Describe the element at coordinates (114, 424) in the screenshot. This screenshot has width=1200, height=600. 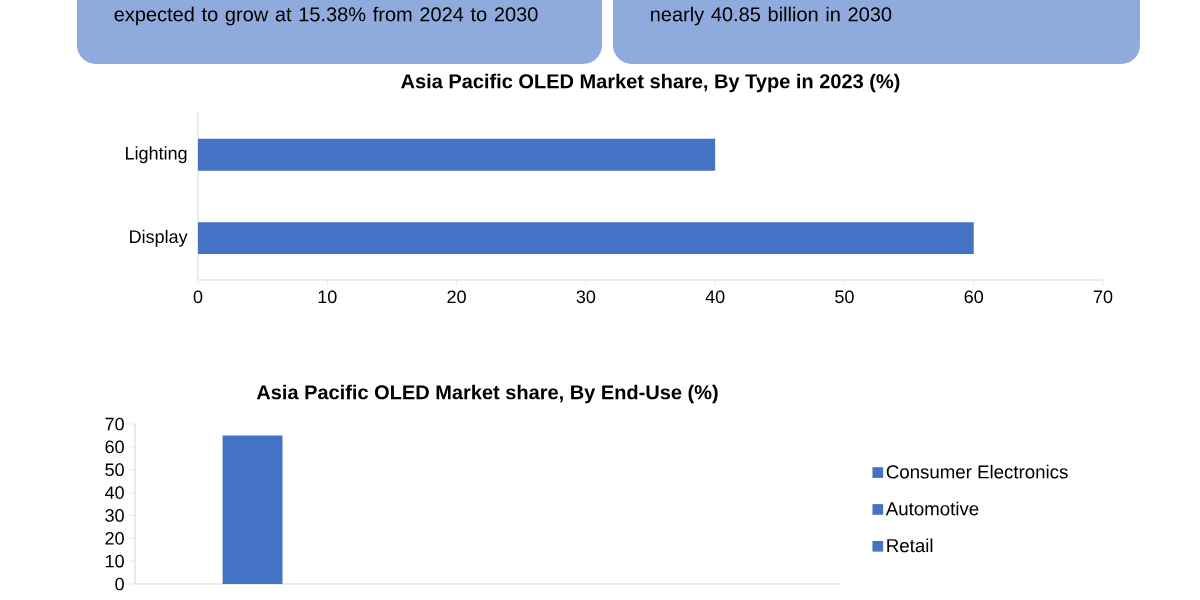
I see `y-tick-label: 70` at that location.